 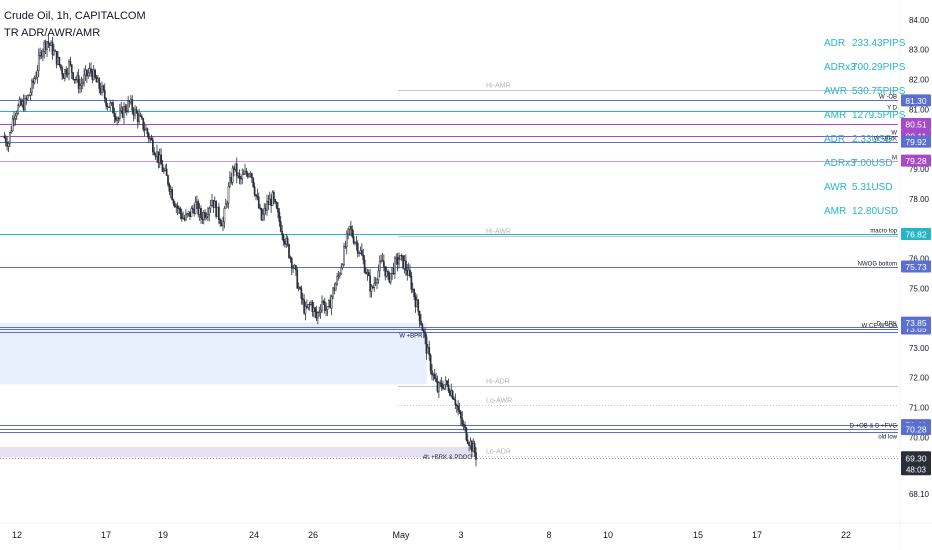 What do you see at coordinates (499, 401) in the screenshot?
I see `level-label: Lo-AWR` at bounding box center [499, 401].